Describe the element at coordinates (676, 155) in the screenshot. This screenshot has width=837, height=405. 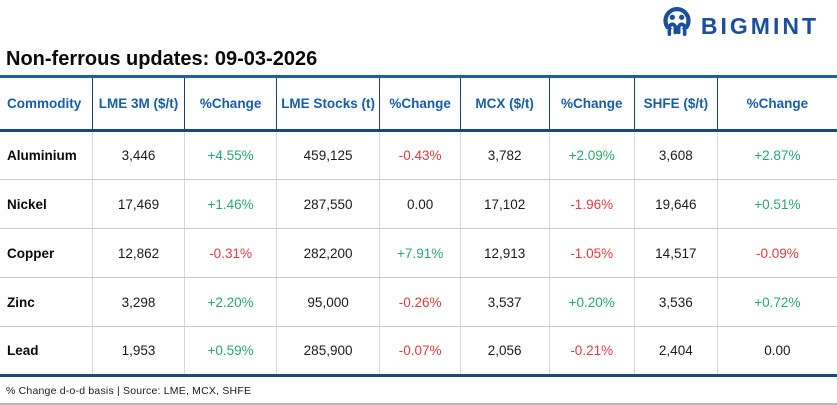
I see `value-cell: 3,608` at that location.